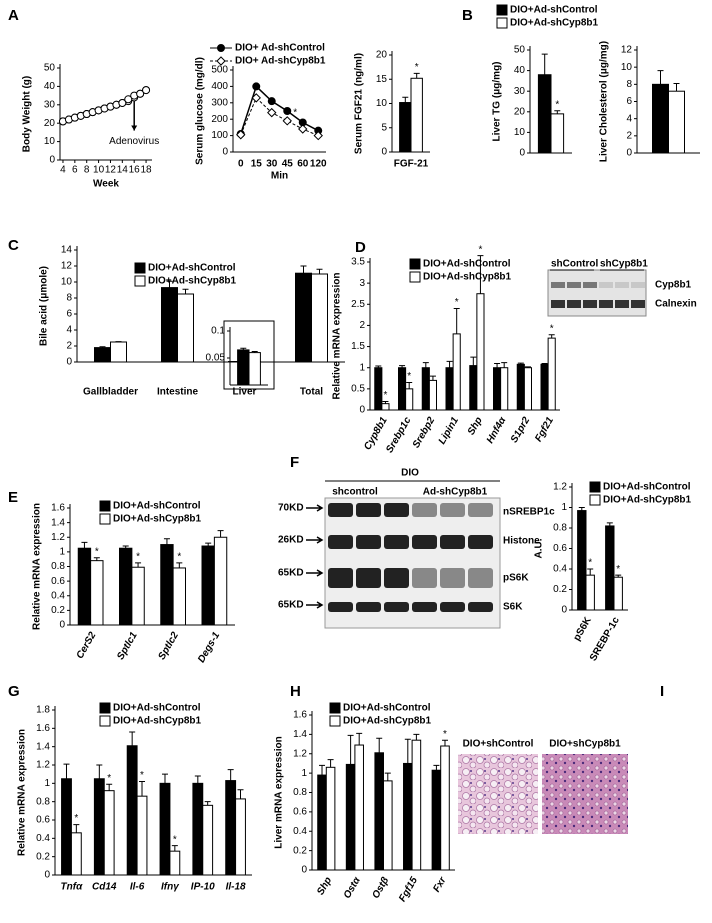  I want to click on y-tick-label: 8, so click(629, 84).